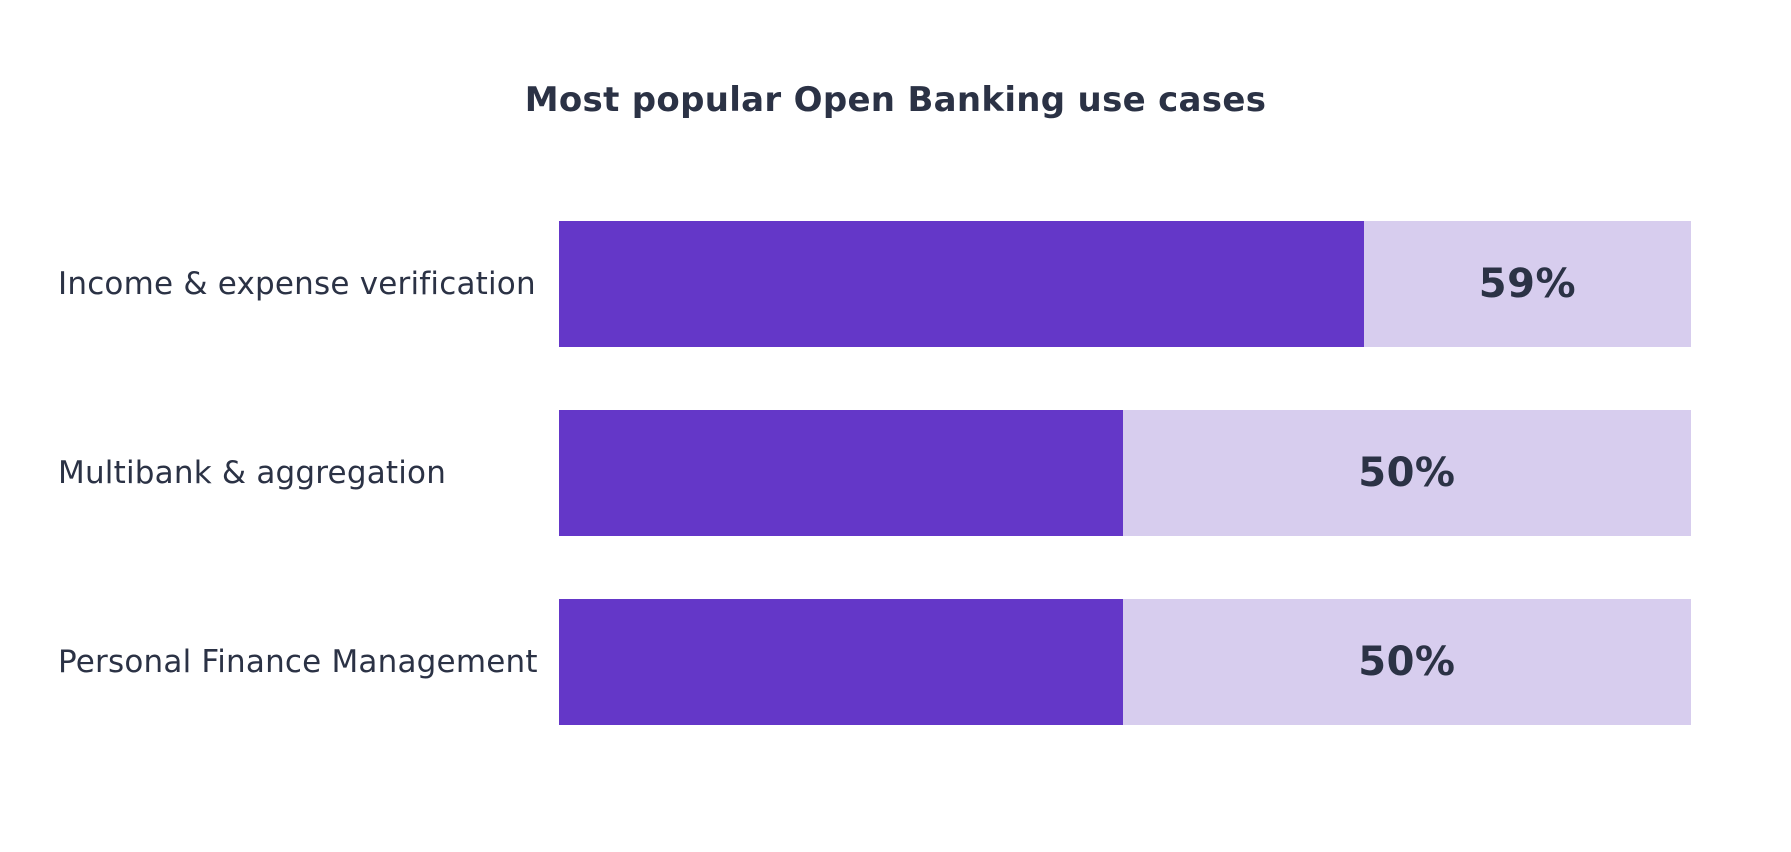 This screenshot has width=1791, height=852. I want to click on bar-row: Multibank & aggregation 50%, so click(874, 473).